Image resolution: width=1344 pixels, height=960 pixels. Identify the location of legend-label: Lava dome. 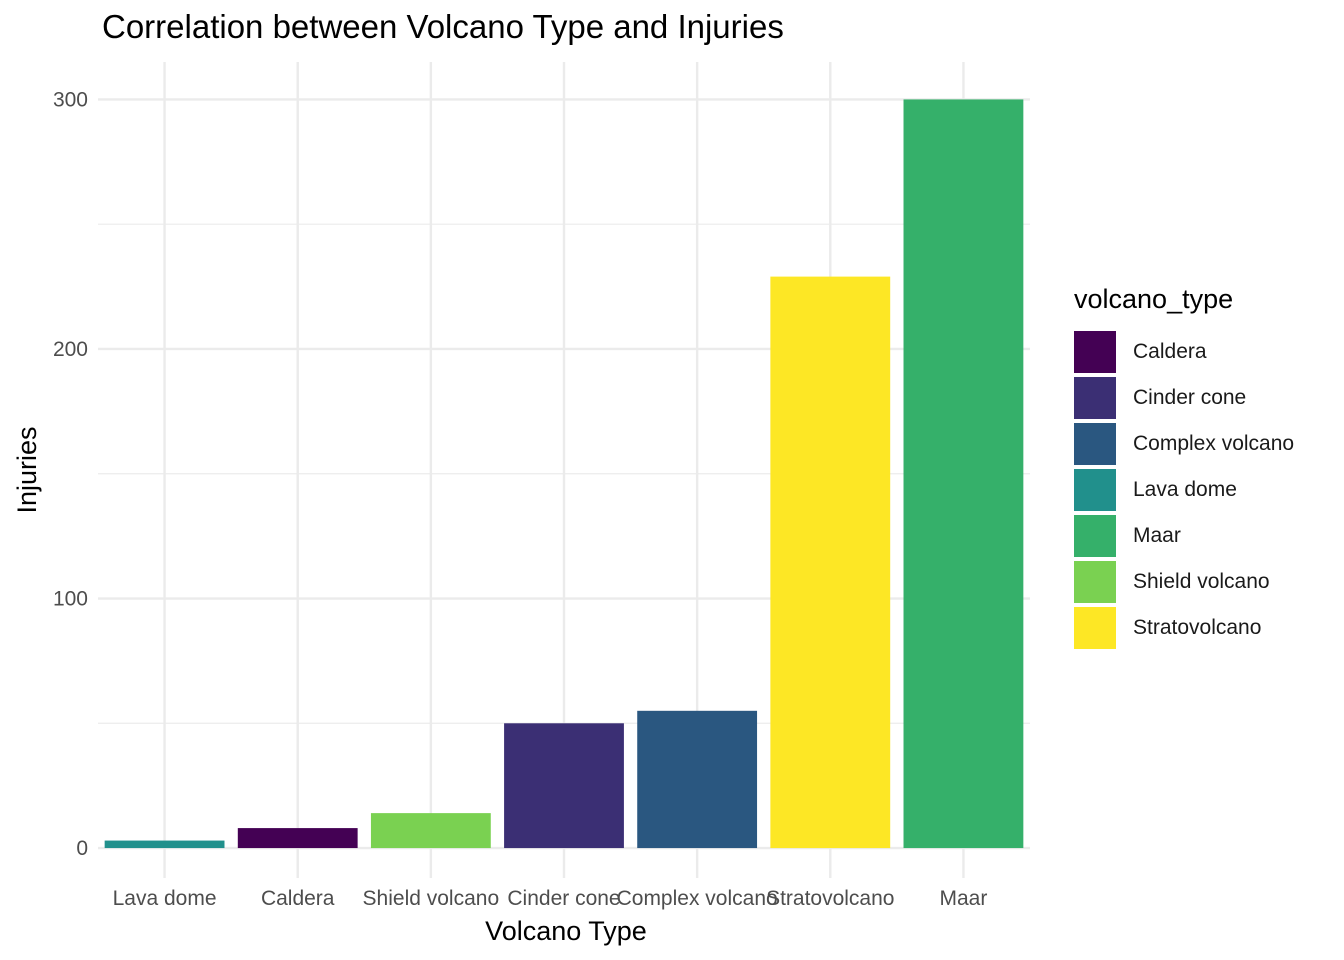
(1185, 489).